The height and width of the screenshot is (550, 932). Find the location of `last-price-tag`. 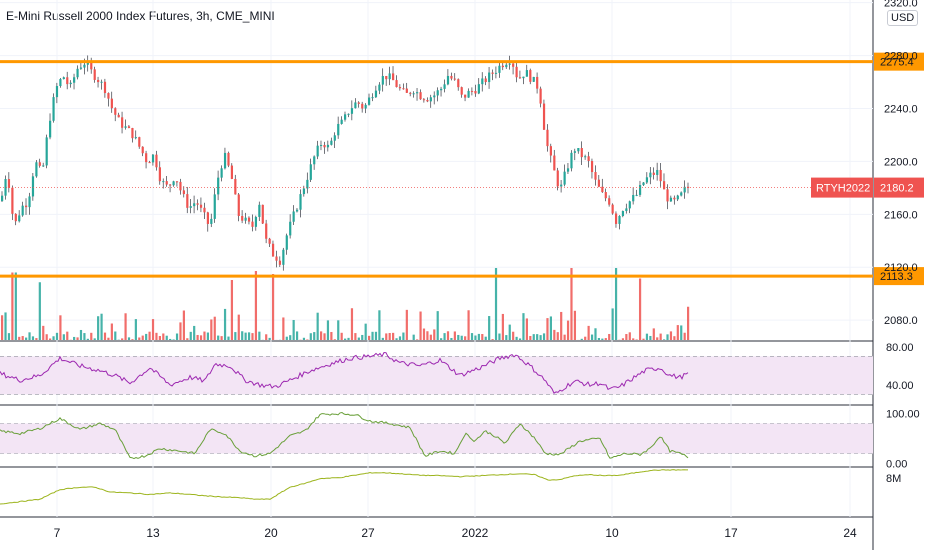

last-price-tag is located at coordinates (899, 187).